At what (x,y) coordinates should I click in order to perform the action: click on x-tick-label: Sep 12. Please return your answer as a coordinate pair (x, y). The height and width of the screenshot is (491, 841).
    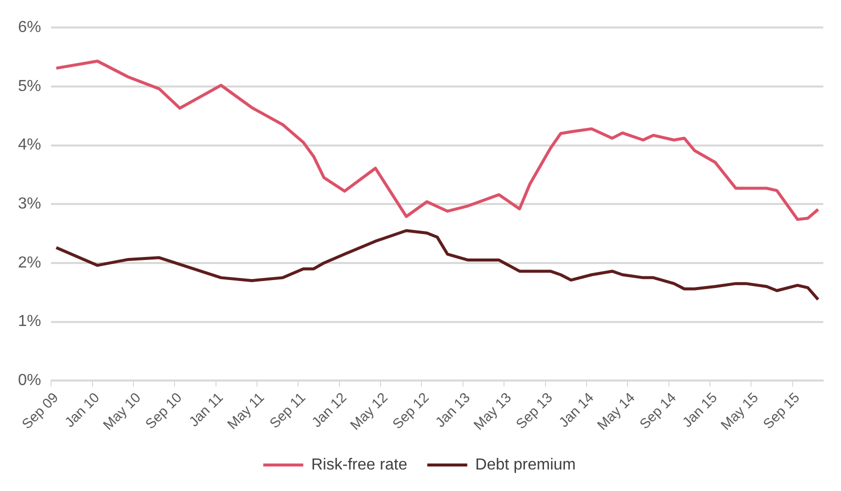
    Looking at the image, I should click on (410, 410).